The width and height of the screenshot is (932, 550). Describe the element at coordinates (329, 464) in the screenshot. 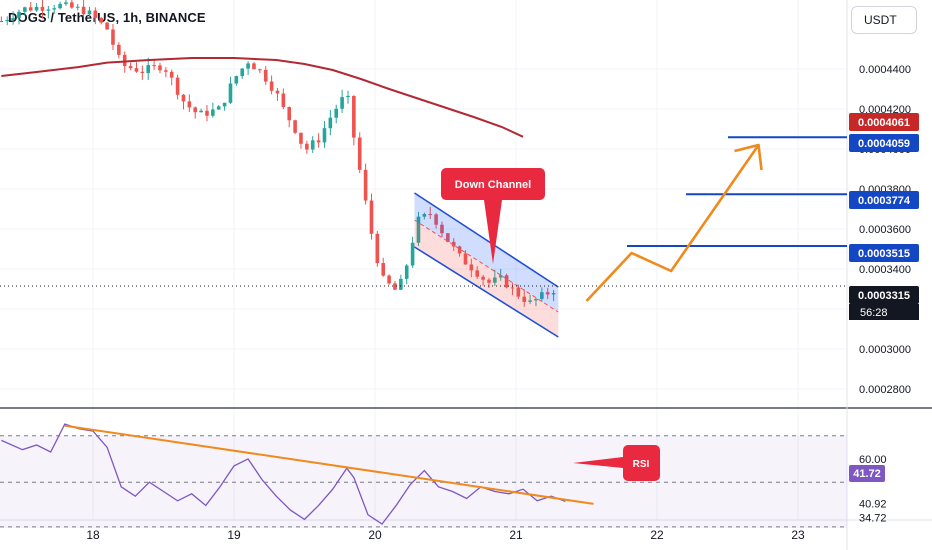

I see `rsi-trendline` at that location.